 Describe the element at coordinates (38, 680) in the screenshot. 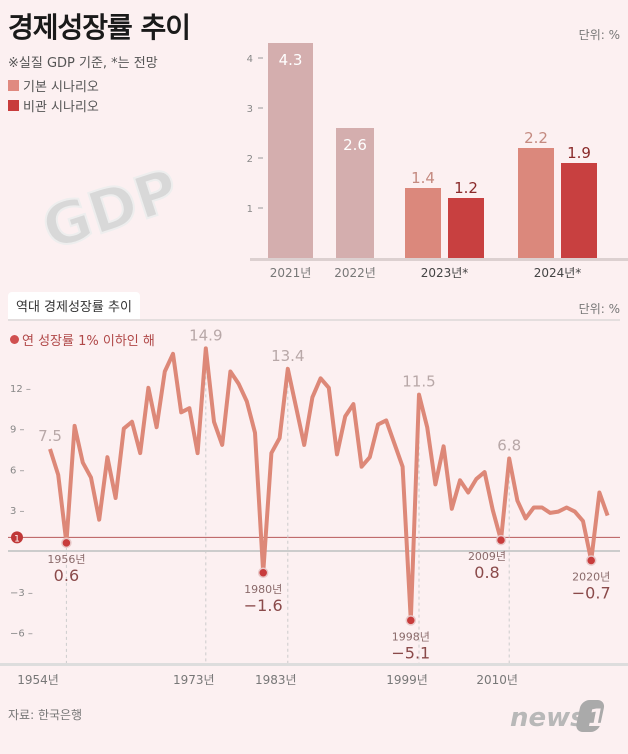

I see `x-tick-label: 1954년` at that location.